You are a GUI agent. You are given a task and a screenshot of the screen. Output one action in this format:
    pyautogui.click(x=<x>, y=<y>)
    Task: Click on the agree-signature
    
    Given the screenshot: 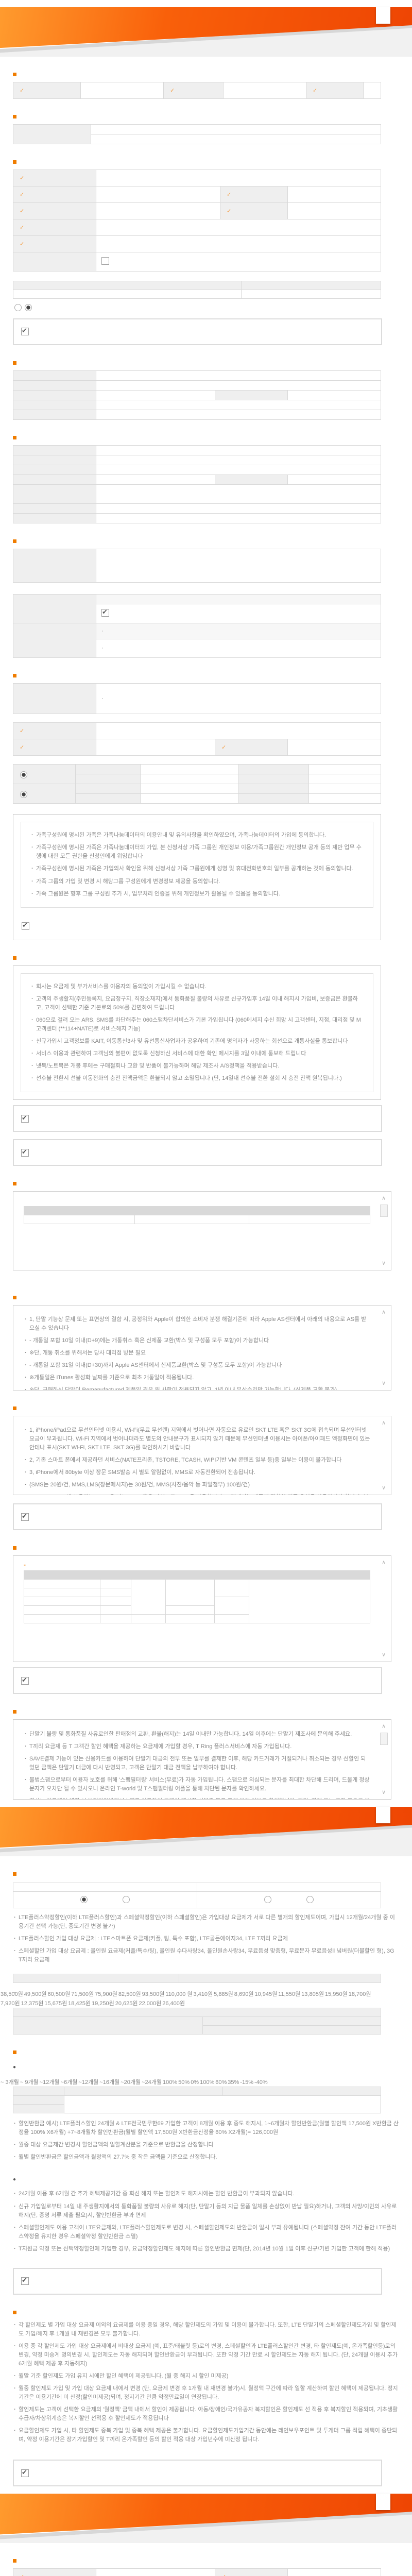 What is the action you would take?
    pyautogui.click(x=371, y=1517)
    